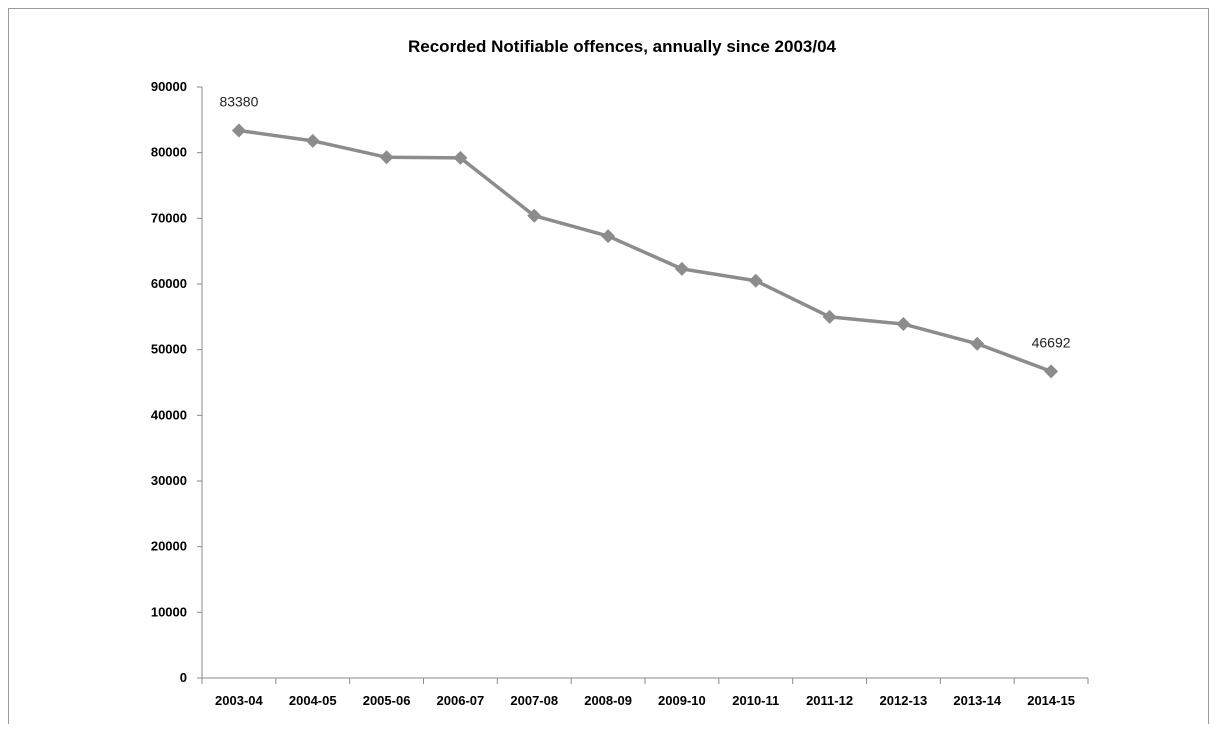 The height and width of the screenshot is (729, 1213). What do you see at coordinates (461, 700) in the screenshot?
I see `x-tick-label: 2006-07` at bounding box center [461, 700].